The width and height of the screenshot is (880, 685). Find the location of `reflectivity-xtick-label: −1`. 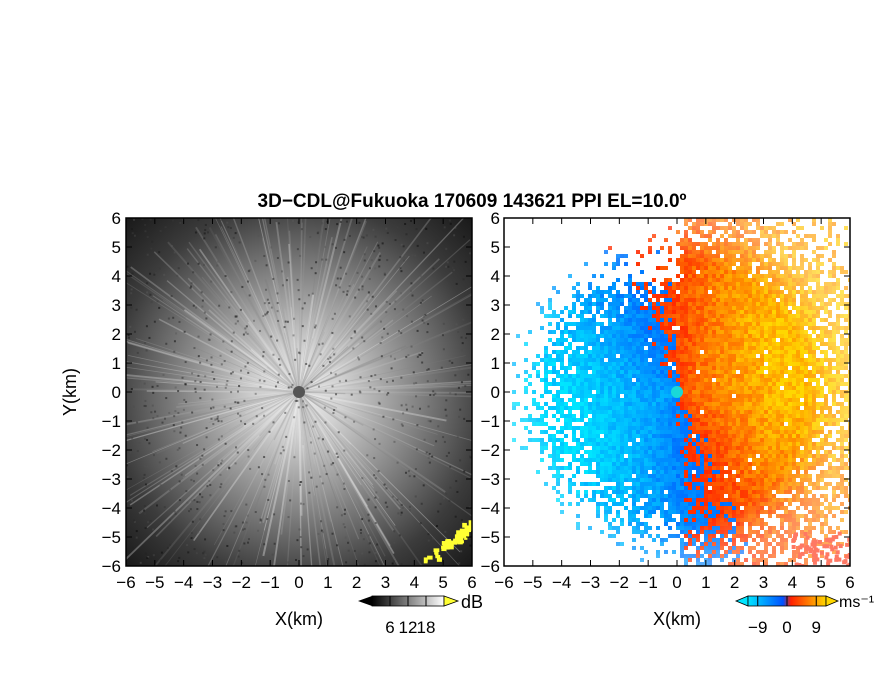

reflectivity-xtick-label: −1 is located at coordinates (269, 582).